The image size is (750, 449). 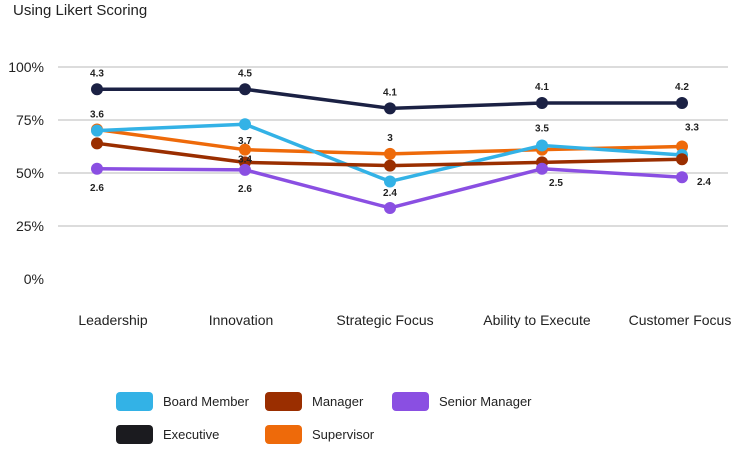 What do you see at coordinates (30, 120) in the screenshot?
I see `y-tick-label: 75%` at bounding box center [30, 120].